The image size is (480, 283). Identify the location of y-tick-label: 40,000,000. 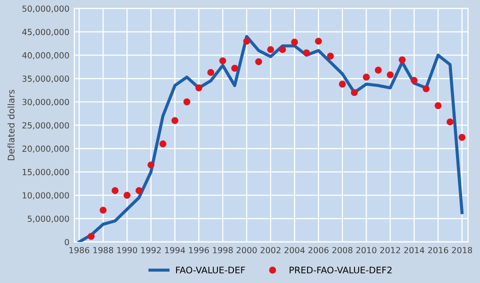
(45, 56).